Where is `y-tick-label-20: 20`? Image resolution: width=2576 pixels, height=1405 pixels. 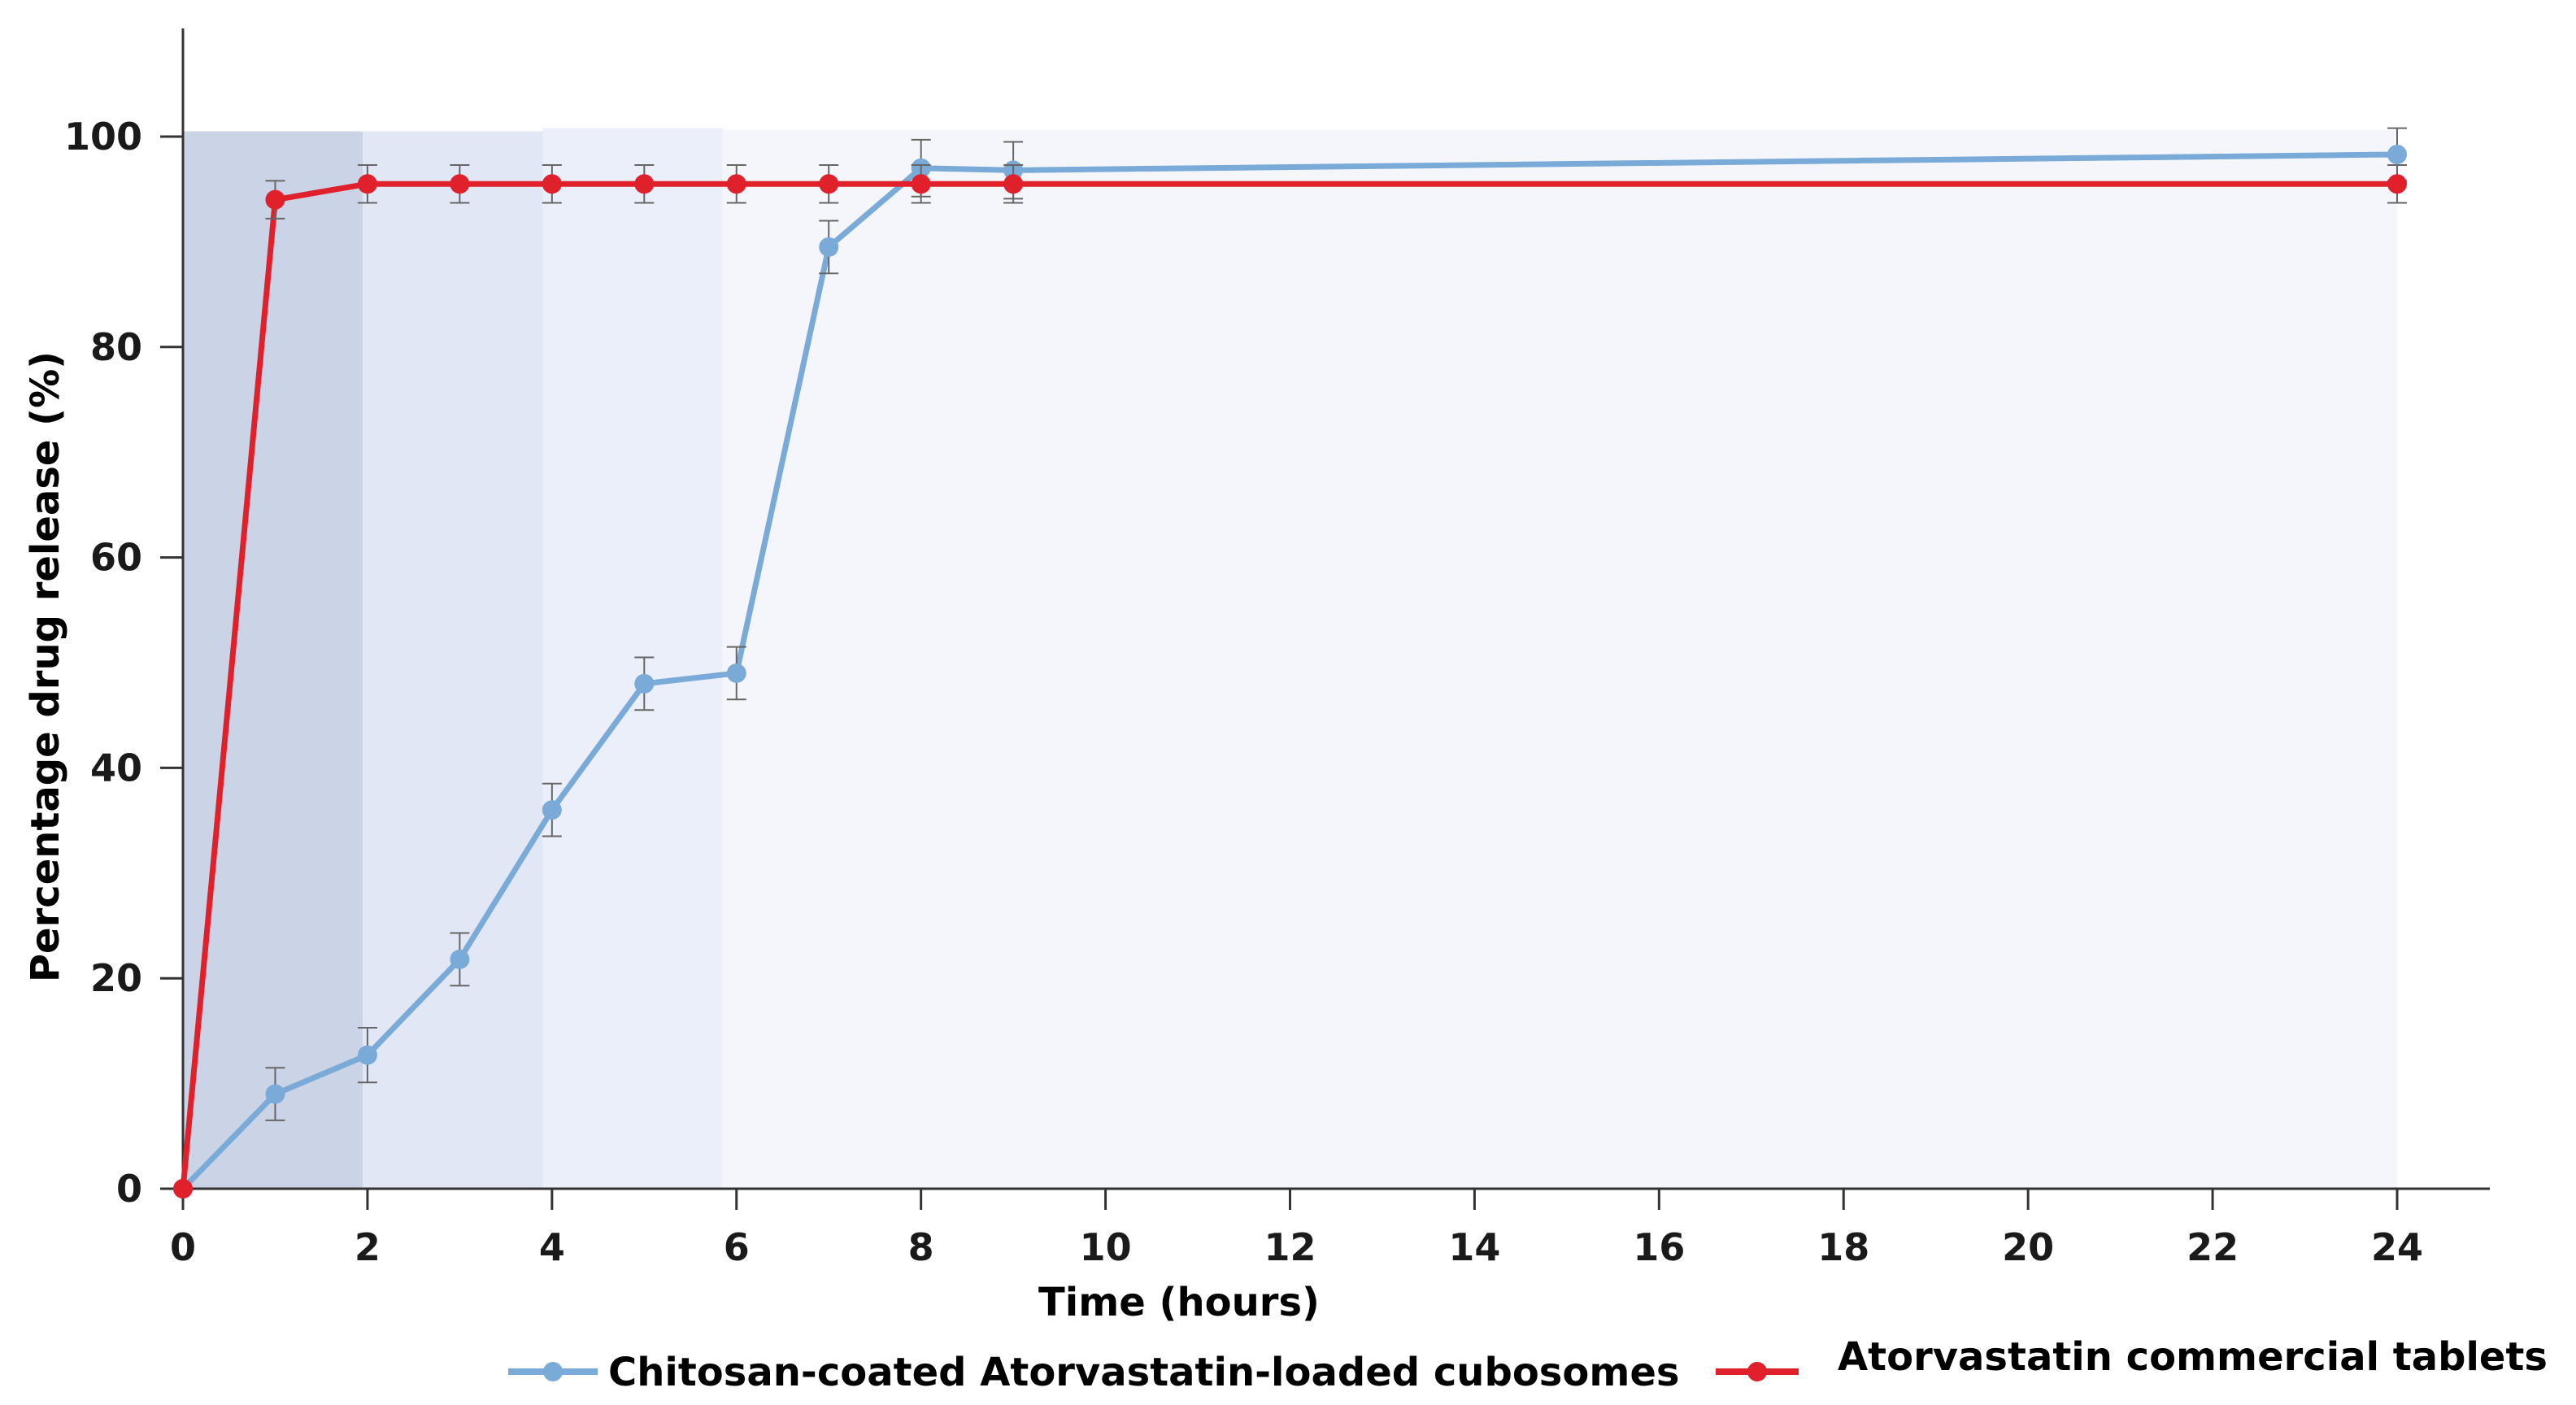
y-tick-label-20: 20 is located at coordinates (116, 978).